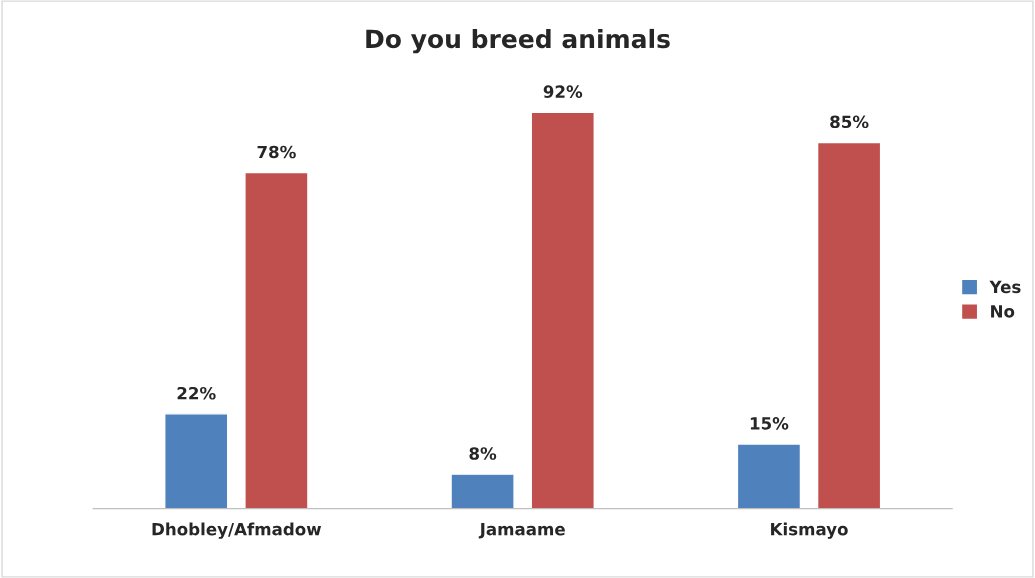  I want to click on legend-label: Yes, so click(1005, 287).